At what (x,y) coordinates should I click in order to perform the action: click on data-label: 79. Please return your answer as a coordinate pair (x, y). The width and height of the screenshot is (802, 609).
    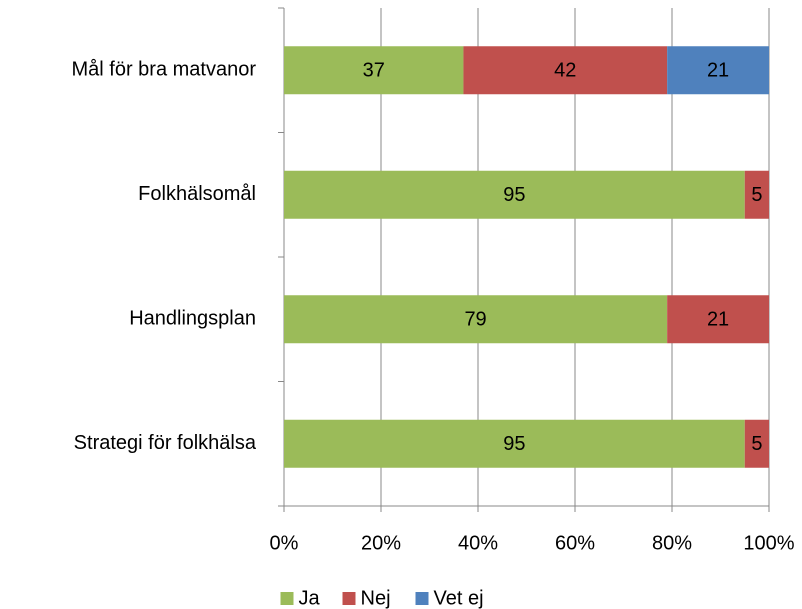
    Looking at the image, I should click on (475, 320).